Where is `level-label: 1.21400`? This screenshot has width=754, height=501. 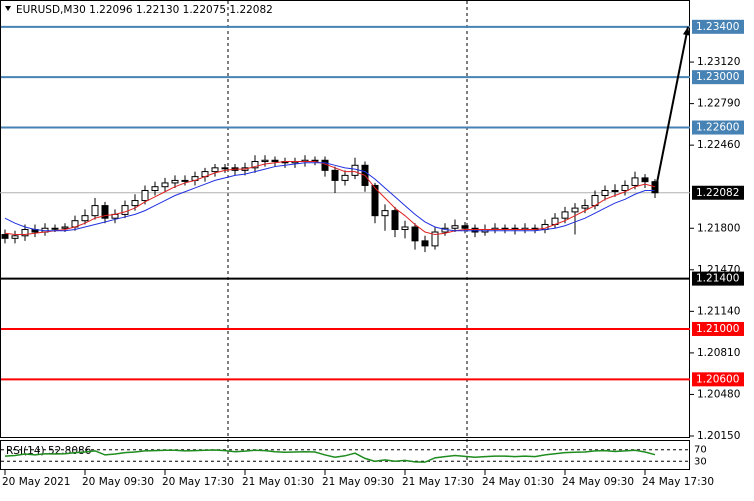
level-label: 1.21400 is located at coordinates (717, 279).